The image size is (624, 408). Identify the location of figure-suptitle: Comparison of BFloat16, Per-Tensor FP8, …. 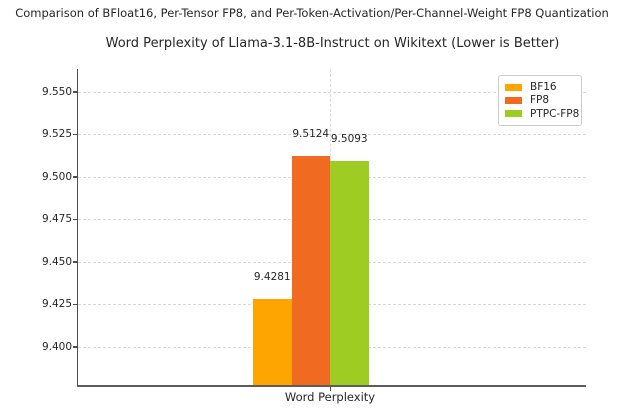
(312, 13).